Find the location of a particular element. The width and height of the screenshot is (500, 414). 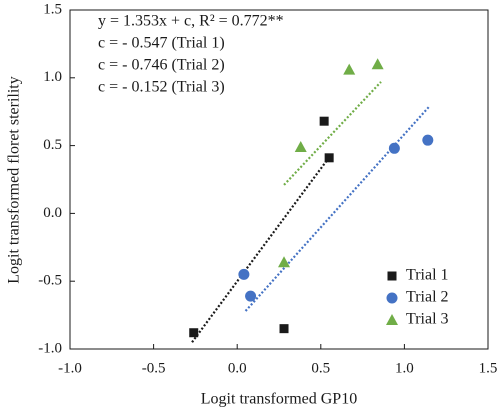

x-tick-label: -1.0 is located at coordinates (70, 368).